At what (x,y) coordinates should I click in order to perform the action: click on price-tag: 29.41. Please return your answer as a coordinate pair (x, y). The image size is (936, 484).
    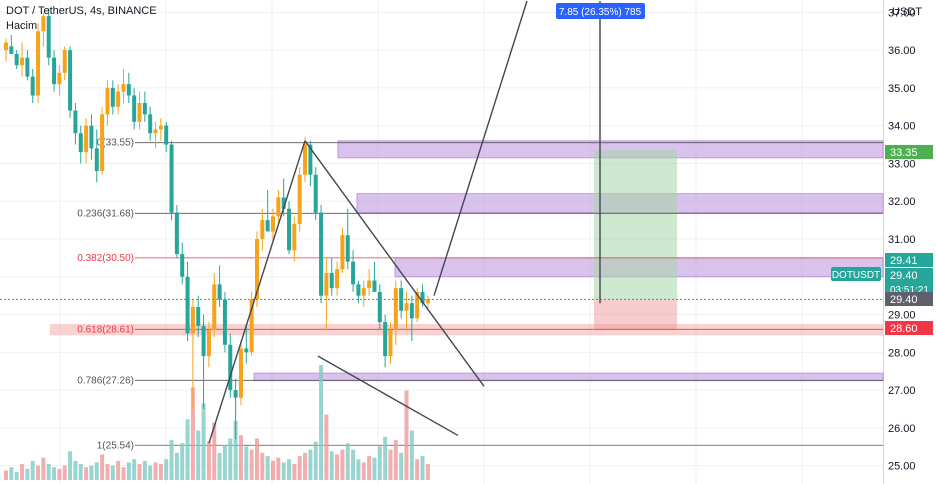
    Looking at the image, I should click on (904, 261).